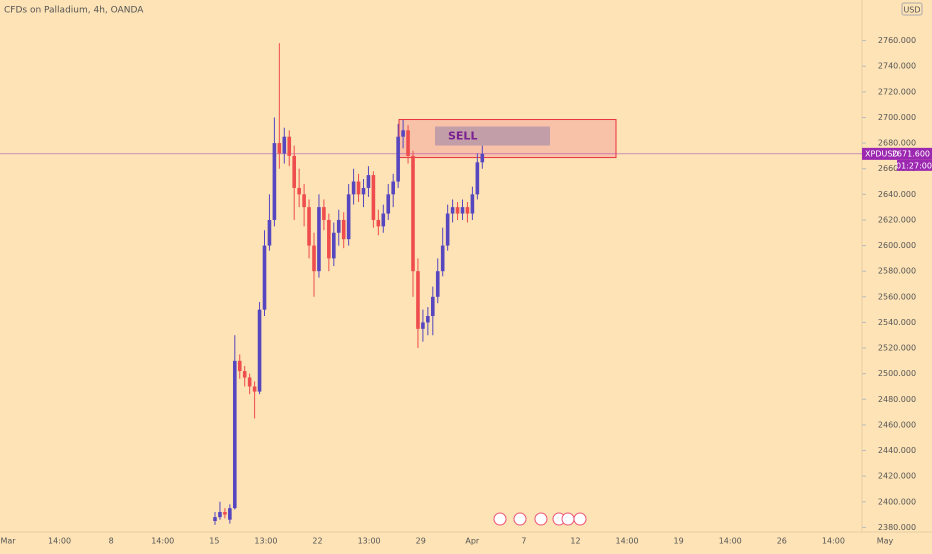  What do you see at coordinates (897, 424) in the screenshot?
I see `y-tick-label: 2460.000` at bounding box center [897, 424].